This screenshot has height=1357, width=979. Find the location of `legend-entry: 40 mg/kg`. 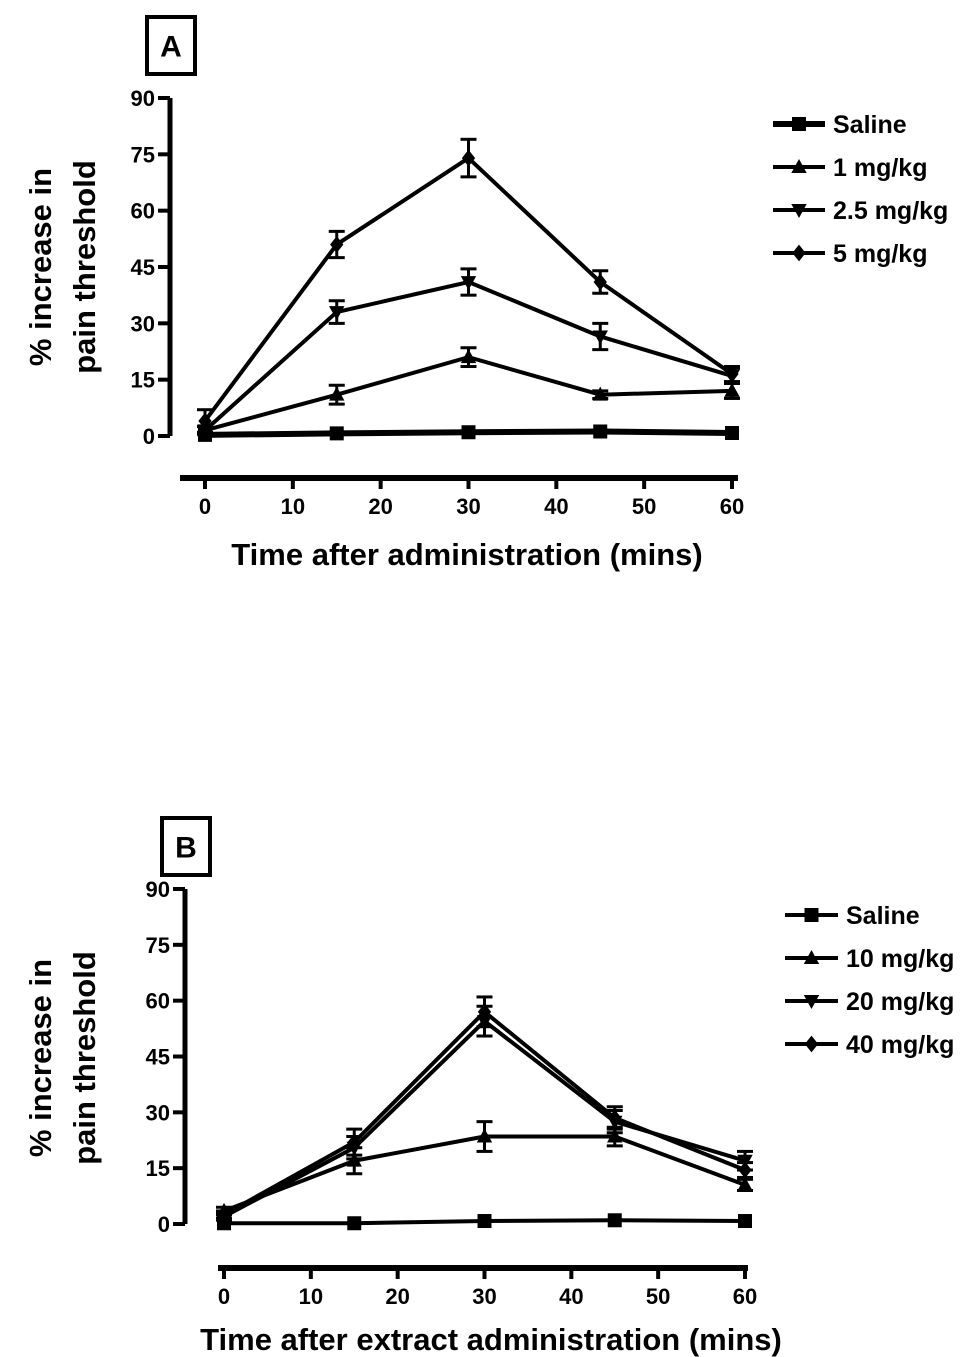

legend-entry: 40 mg/kg is located at coordinates (869, 1045).